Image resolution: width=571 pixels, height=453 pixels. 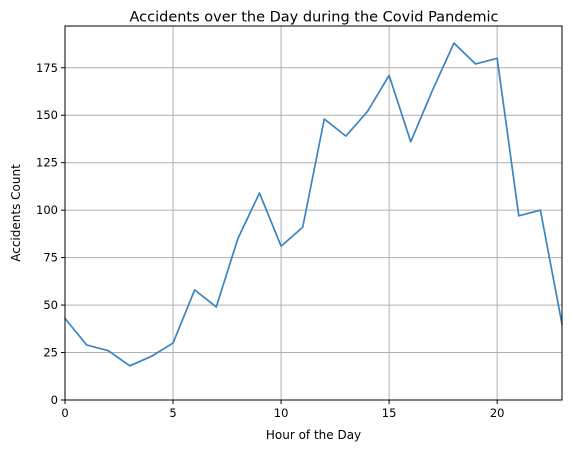 What do you see at coordinates (497, 413) in the screenshot?
I see `x-tick-label: 20` at bounding box center [497, 413].